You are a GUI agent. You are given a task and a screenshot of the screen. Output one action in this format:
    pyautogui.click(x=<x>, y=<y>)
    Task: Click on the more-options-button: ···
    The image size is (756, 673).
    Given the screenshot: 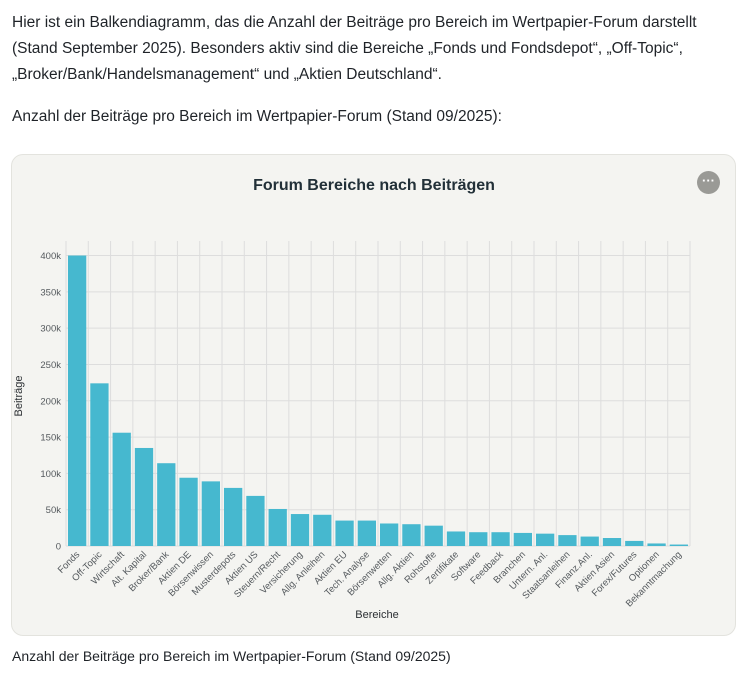 What is the action you would take?
    pyautogui.click(x=708, y=182)
    